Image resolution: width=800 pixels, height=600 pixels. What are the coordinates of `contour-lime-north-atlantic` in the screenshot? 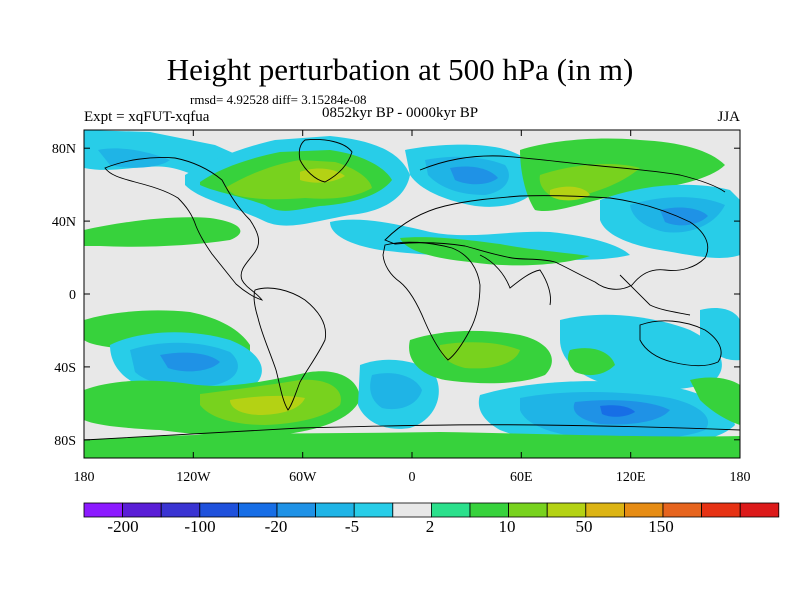 It's located at (298, 180).